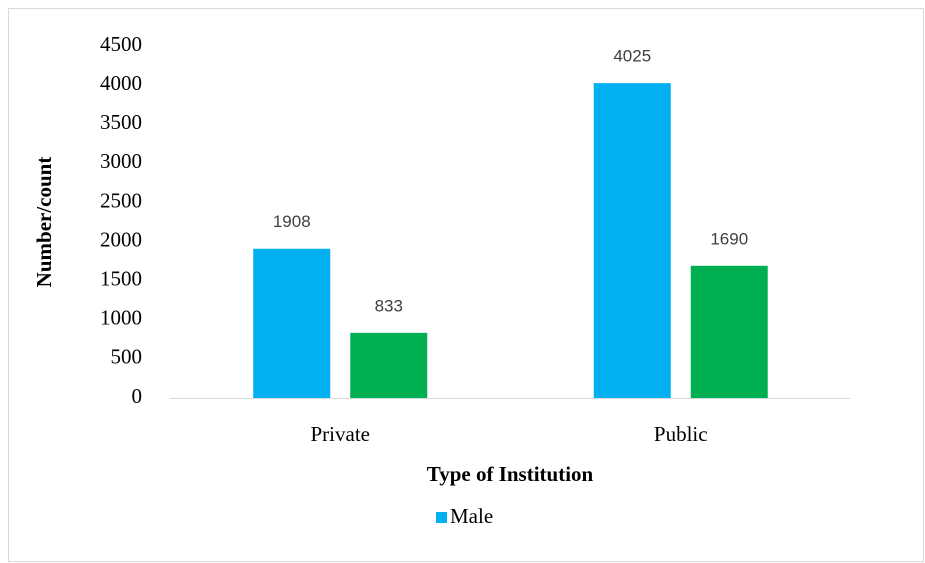 Image resolution: width=925 pixels, height=563 pixels. What do you see at coordinates (121, 200) in the screenshot?
I see `y-tick-label: 2500` at bounding box center [121, 200].